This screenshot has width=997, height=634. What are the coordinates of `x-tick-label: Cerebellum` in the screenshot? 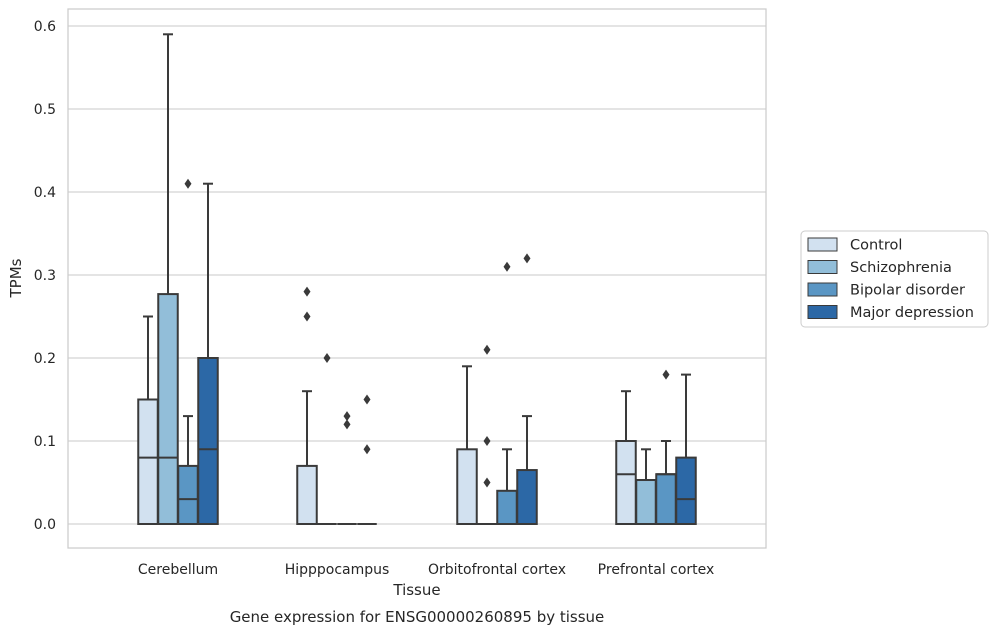 It's located at (178, 570).